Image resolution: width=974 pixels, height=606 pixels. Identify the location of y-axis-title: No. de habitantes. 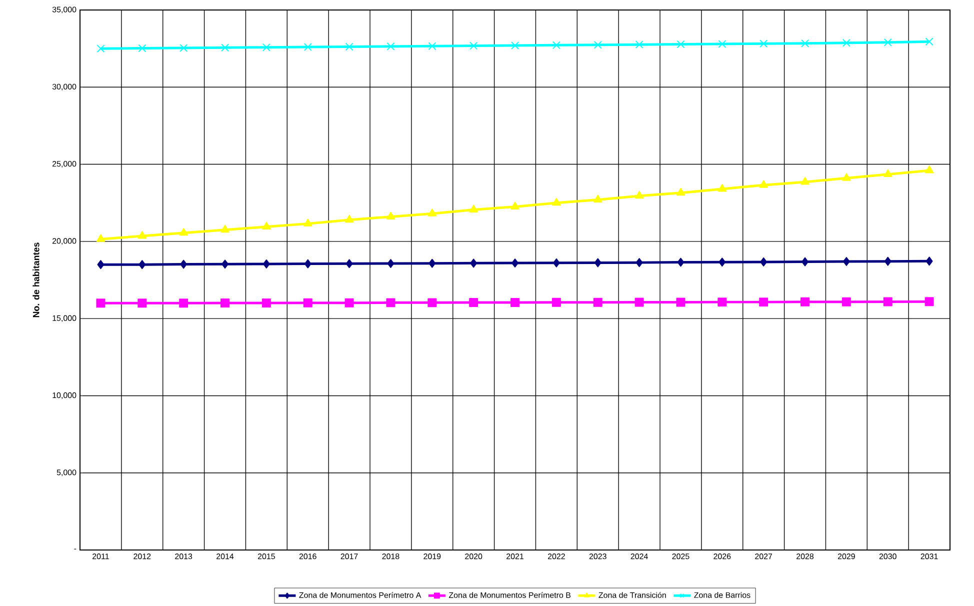
(36, 280).